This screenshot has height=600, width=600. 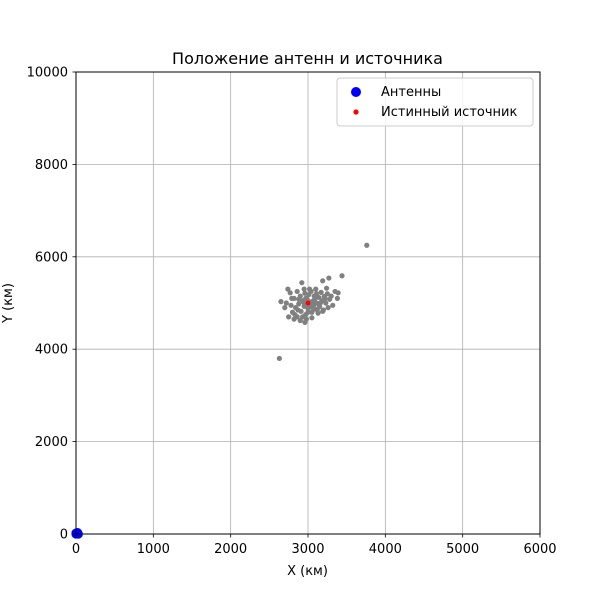 I want to click on legend-antennas-marker, so click(x=356, y=92).